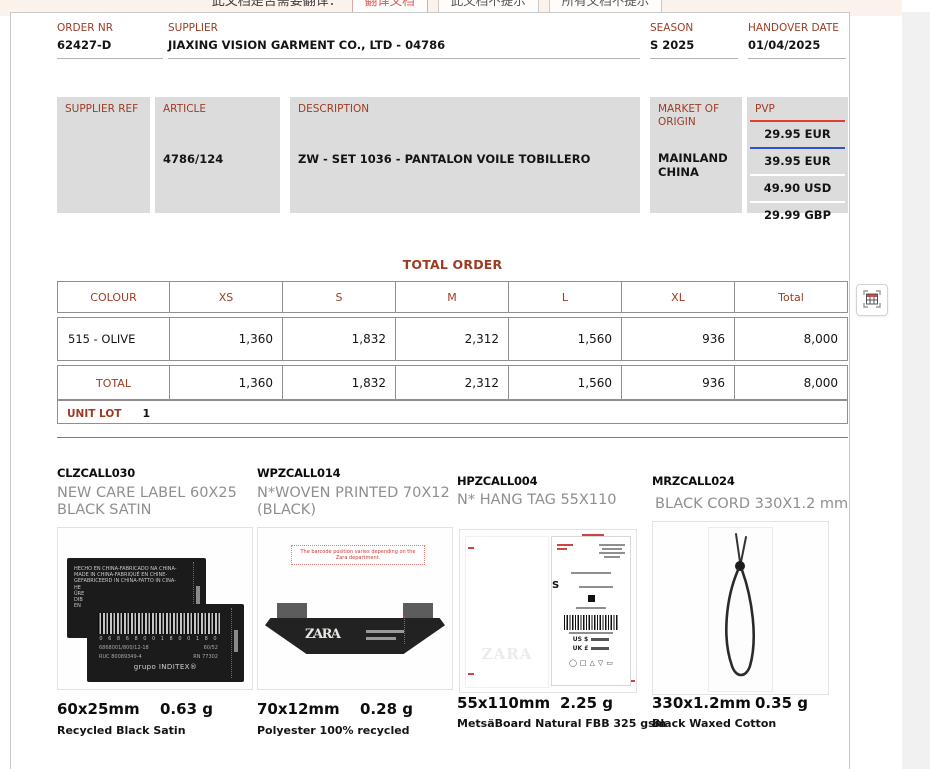 The width and height of the screenshot is (930, 769). I want to click on section-divider, so click(452, 437).